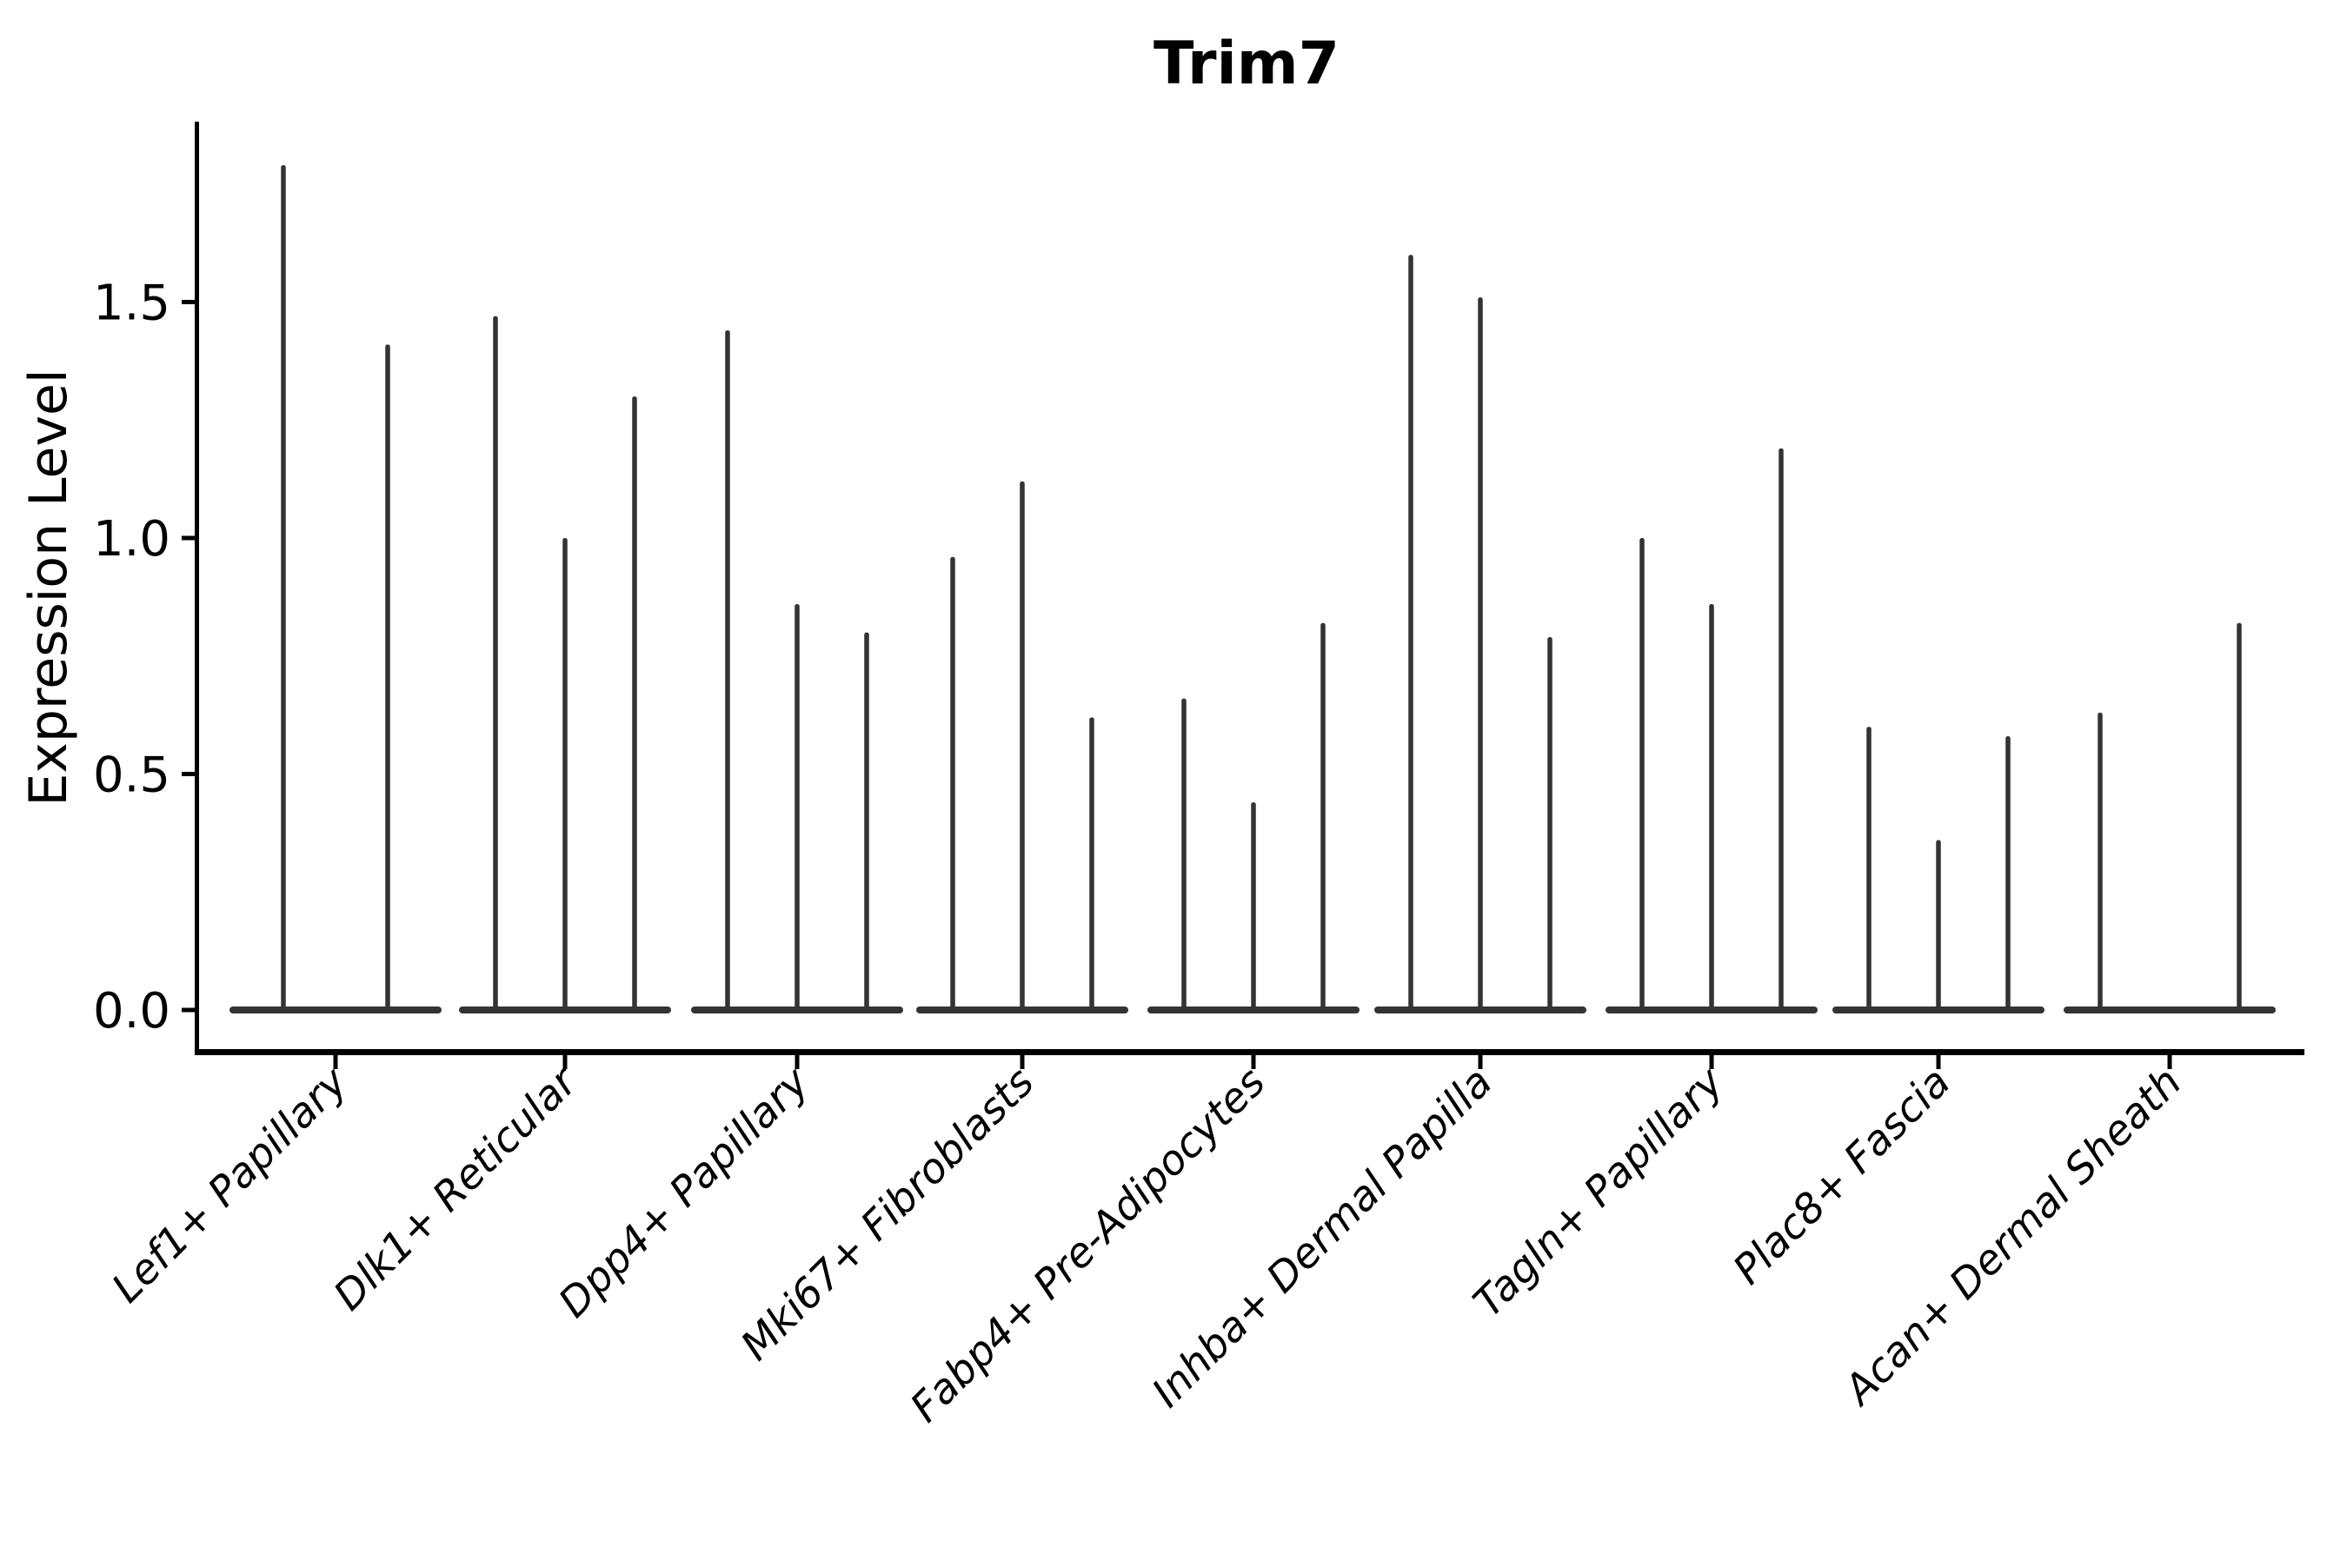 Image resolution: width=2347 pixels, height=1568 pixels. What do you see at coordinates (145, 658) in the screenshot?
I see `y-axis-ticks: 0.0 0.5 1.0 1.5` at bounding box center [145, 658].